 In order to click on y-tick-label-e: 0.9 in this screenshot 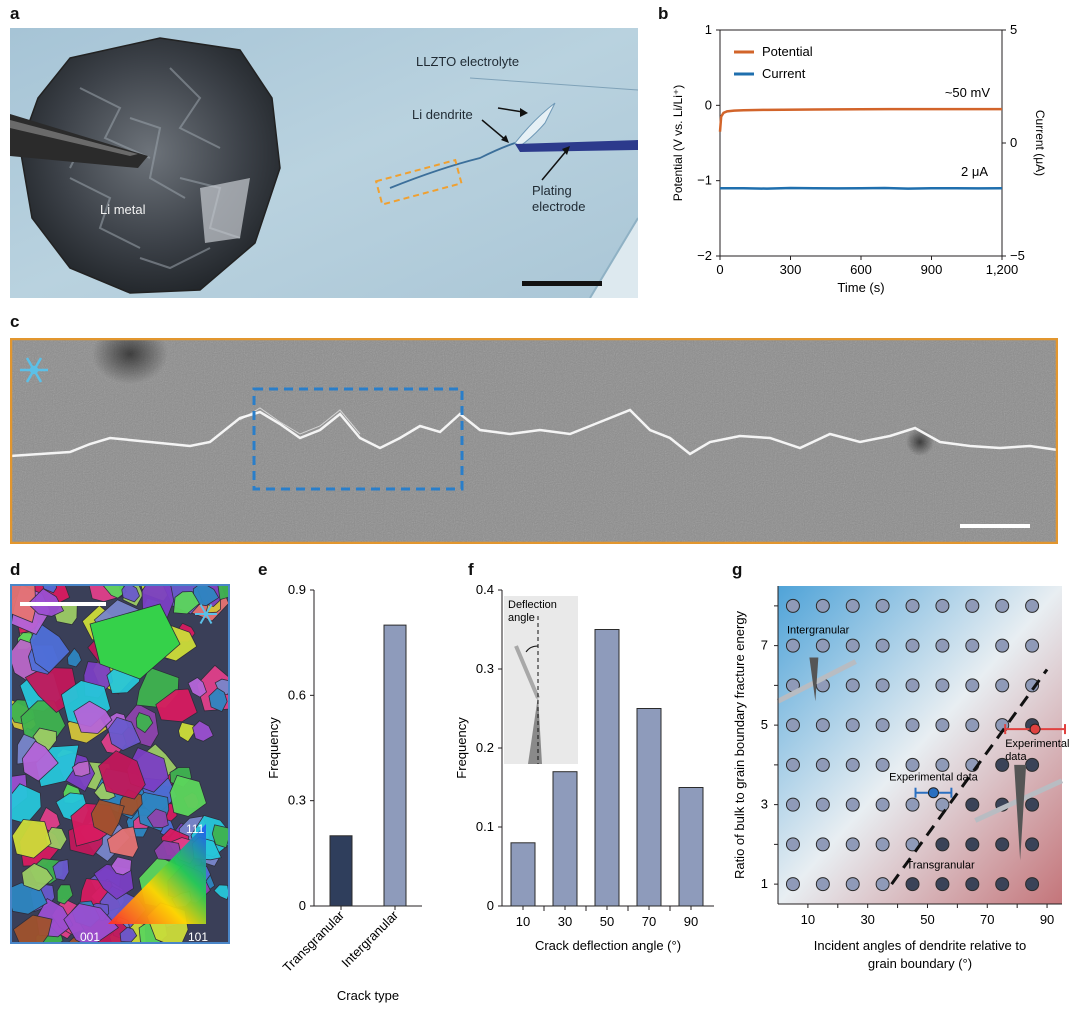, I will do `click(297, 589)`.